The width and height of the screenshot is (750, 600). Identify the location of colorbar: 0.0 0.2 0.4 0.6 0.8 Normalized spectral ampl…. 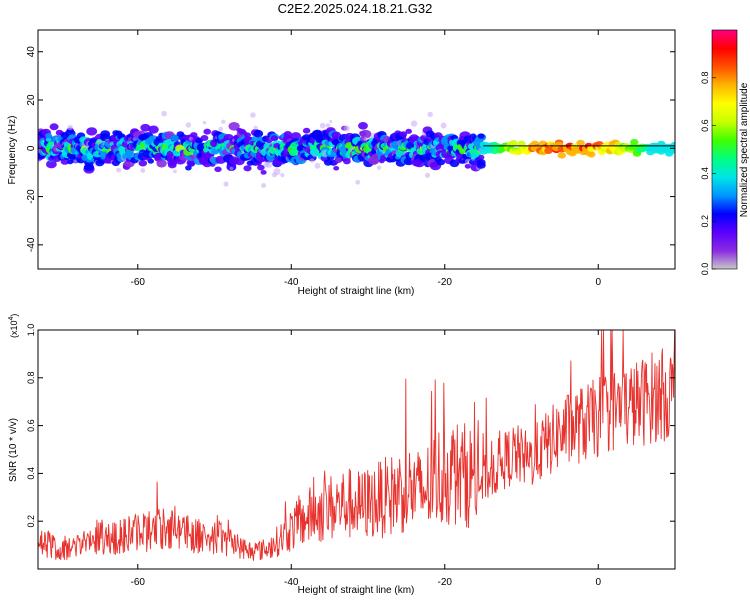
(725, 152).